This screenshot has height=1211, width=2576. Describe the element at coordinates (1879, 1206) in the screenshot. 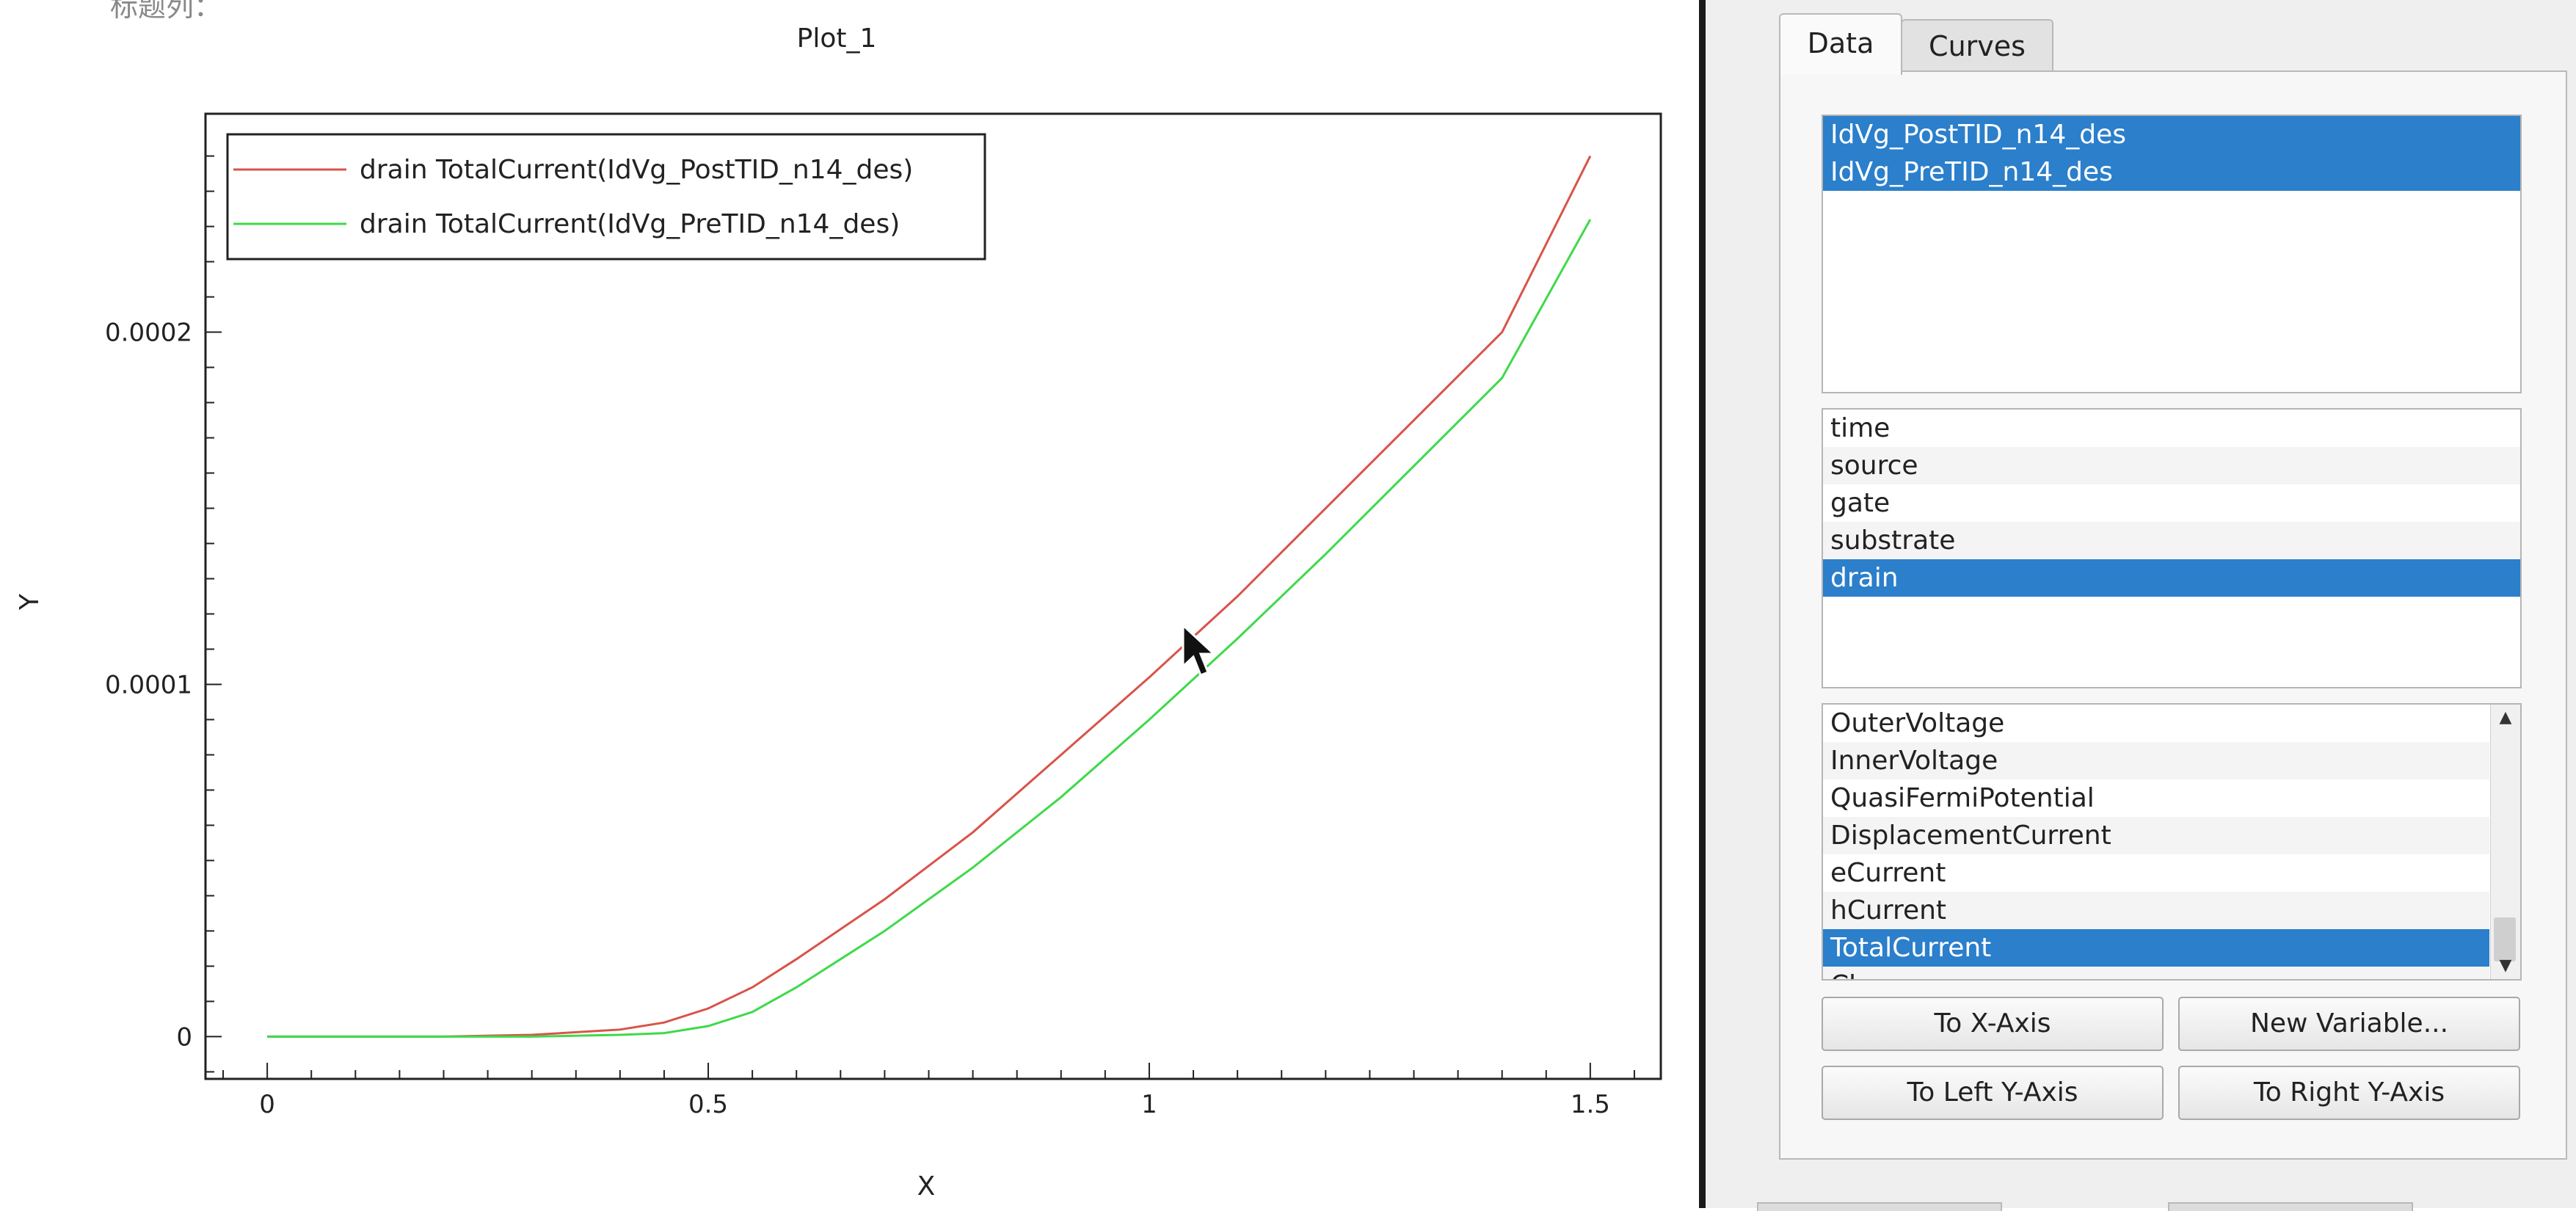

I see `bottom-tab-left` at that location.